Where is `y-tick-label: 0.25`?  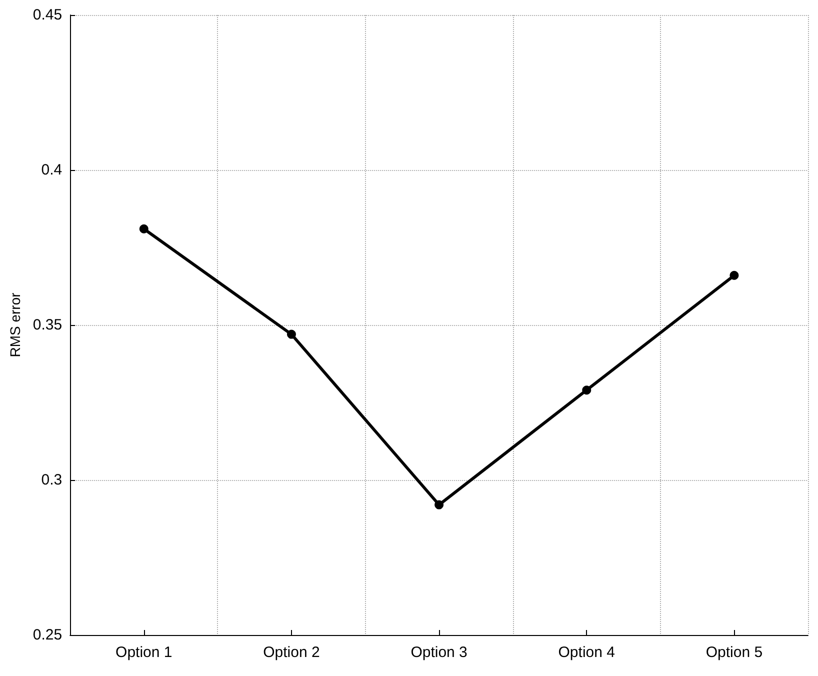
y-tick-label: 0.25 is located at coordinates (47, 635).